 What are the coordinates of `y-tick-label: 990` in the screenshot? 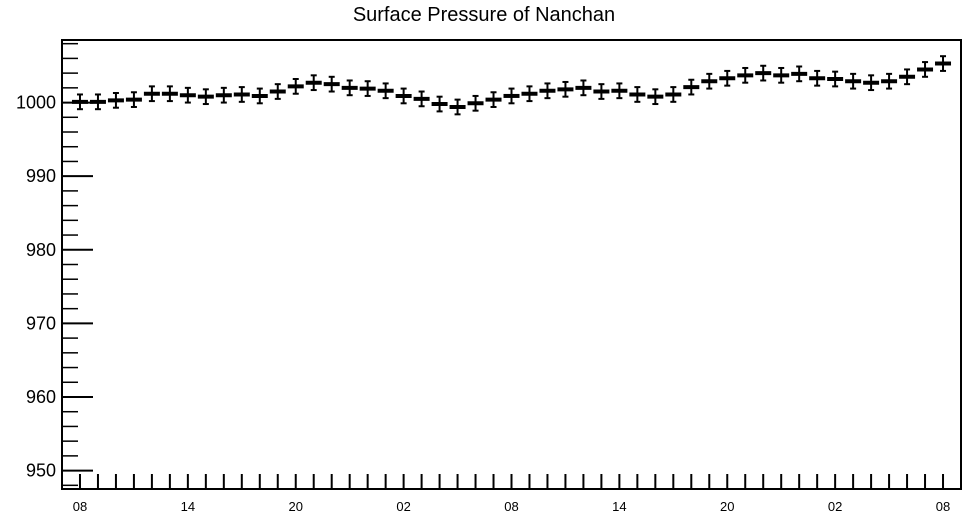 It's located at (41, 176).